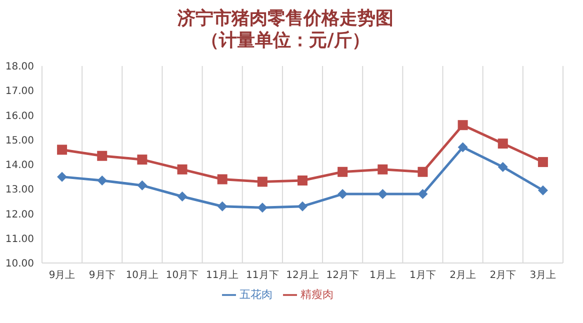 The image size is (583, 323). What do you see at coordinates (317, 294) in the screenshot?
I see `legend-label: 精瘦肉` at bounding box center [317, 294].